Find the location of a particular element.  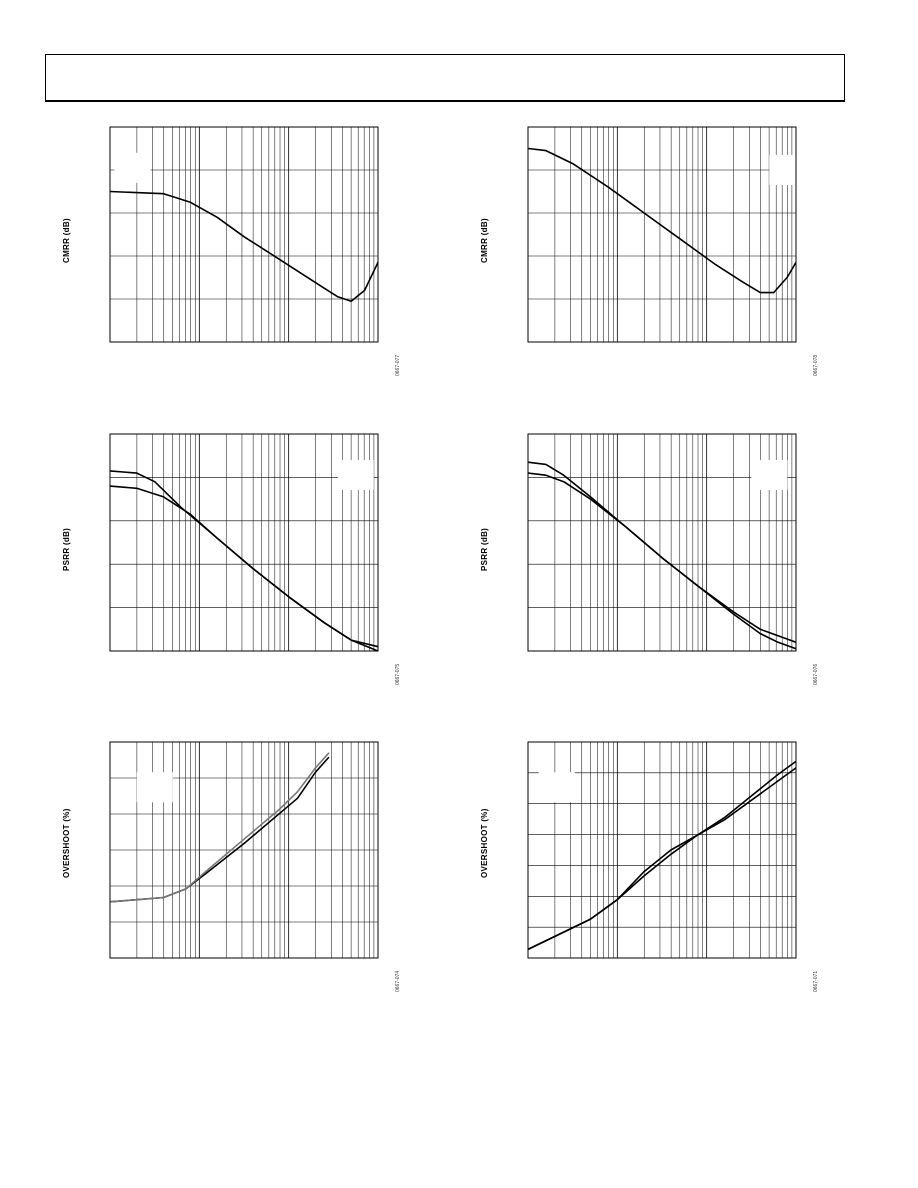

chart-p2: CMRR (dB) 0667-078 is located at coordinates (643, 249).